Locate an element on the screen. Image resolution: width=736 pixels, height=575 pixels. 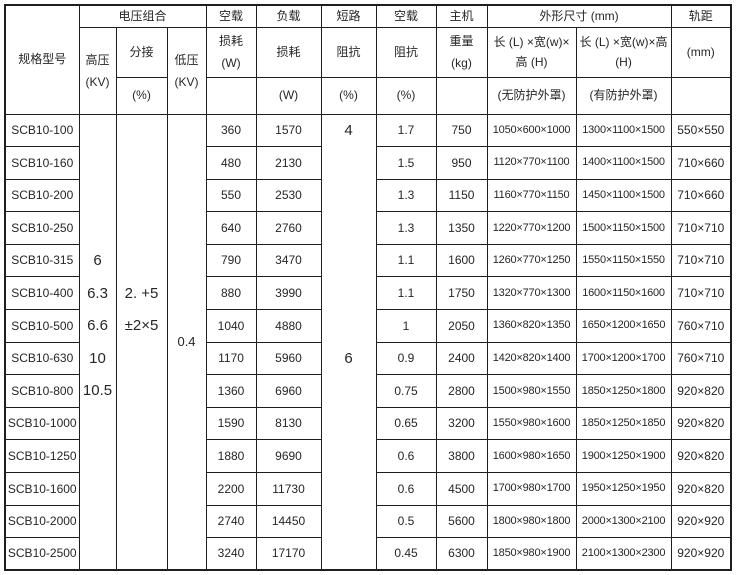
dims-with-cover-cell: 1600×1150×1600 is located at coordinates (623, 293).